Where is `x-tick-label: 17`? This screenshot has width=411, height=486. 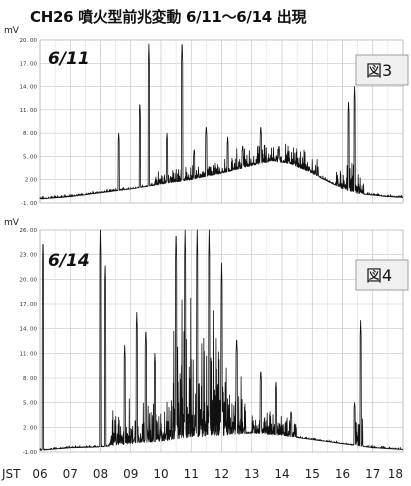
x-tick-label: 17 is located at coordinates (372, 474).